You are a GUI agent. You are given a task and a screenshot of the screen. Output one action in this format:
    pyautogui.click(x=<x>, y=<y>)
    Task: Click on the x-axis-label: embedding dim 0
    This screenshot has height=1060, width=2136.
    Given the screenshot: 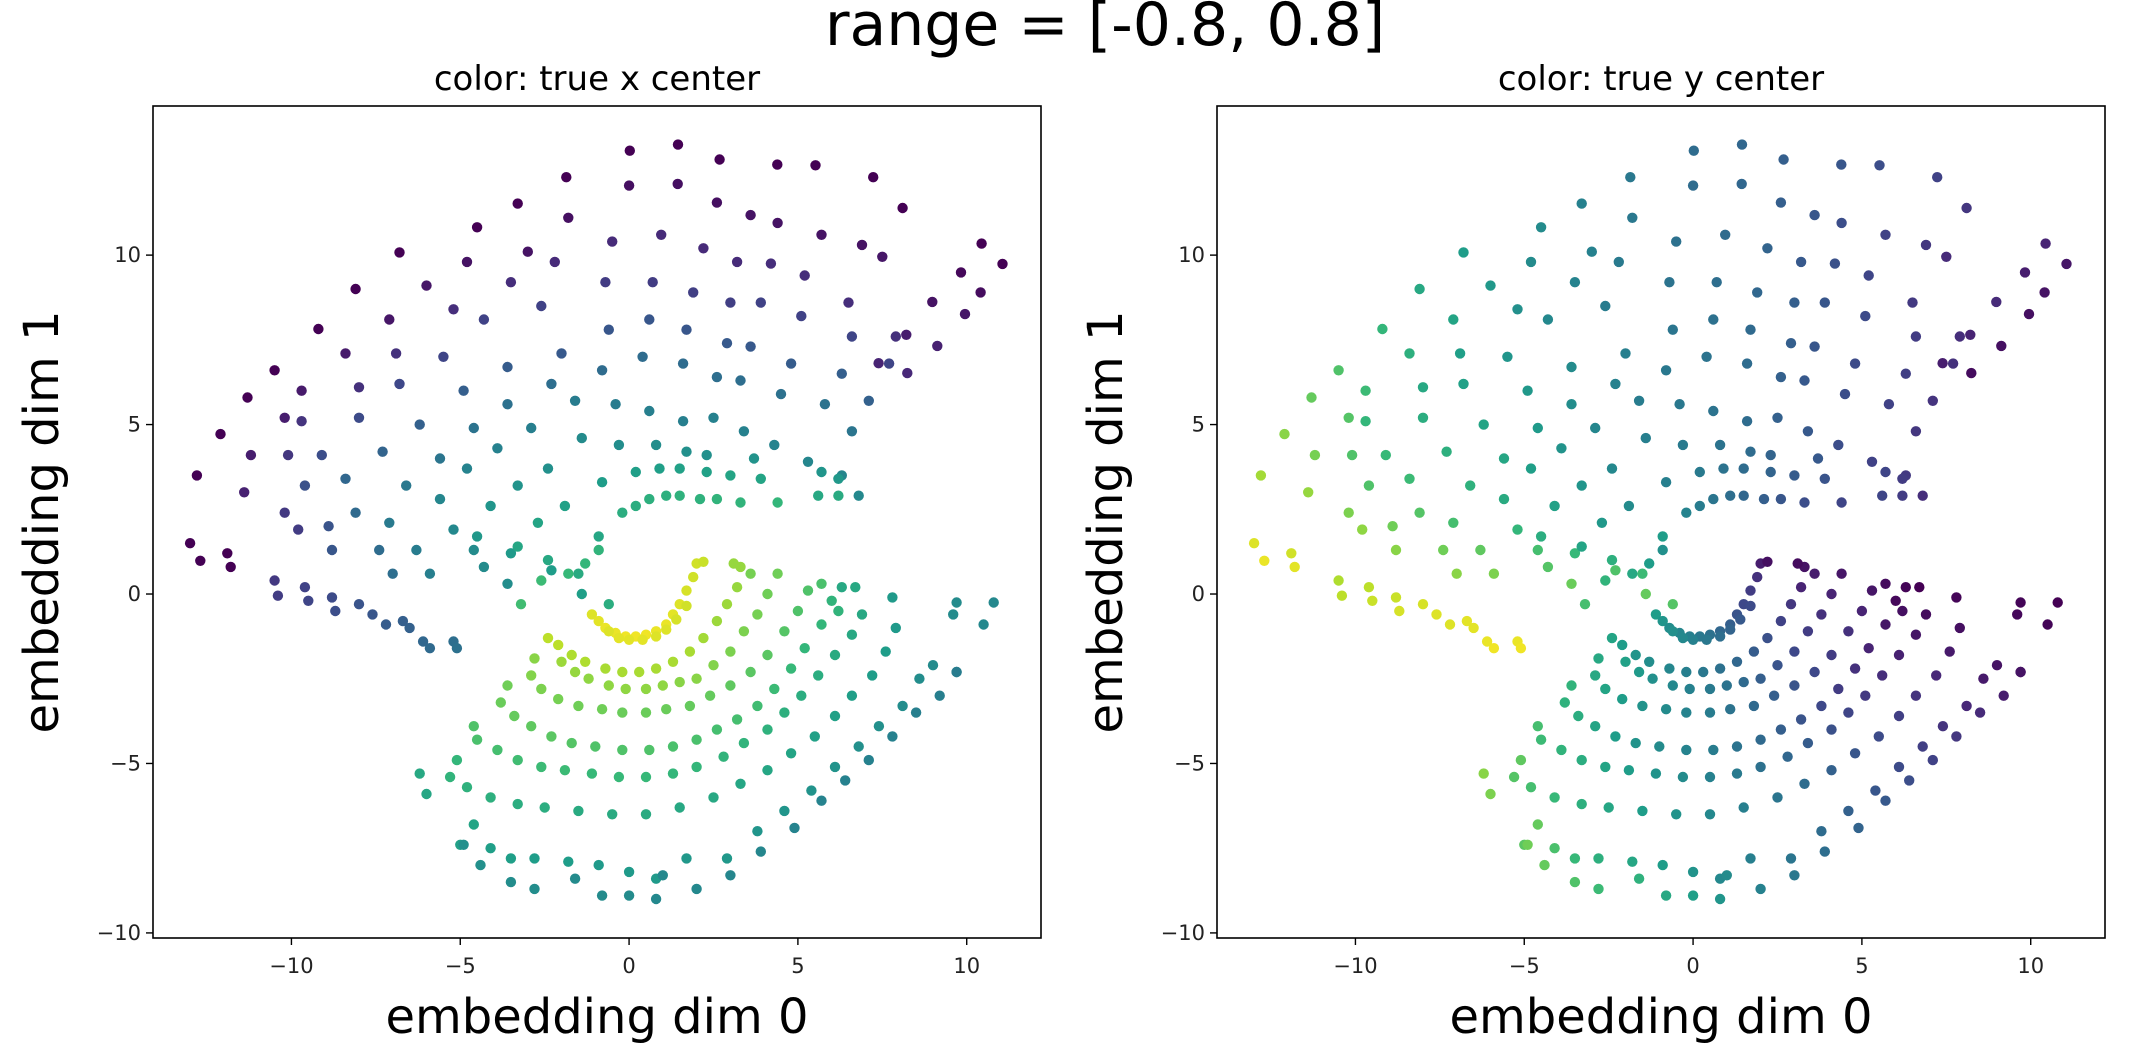 What is the action you would take?
    pyautogui.click(x=1660, y=1017)
    